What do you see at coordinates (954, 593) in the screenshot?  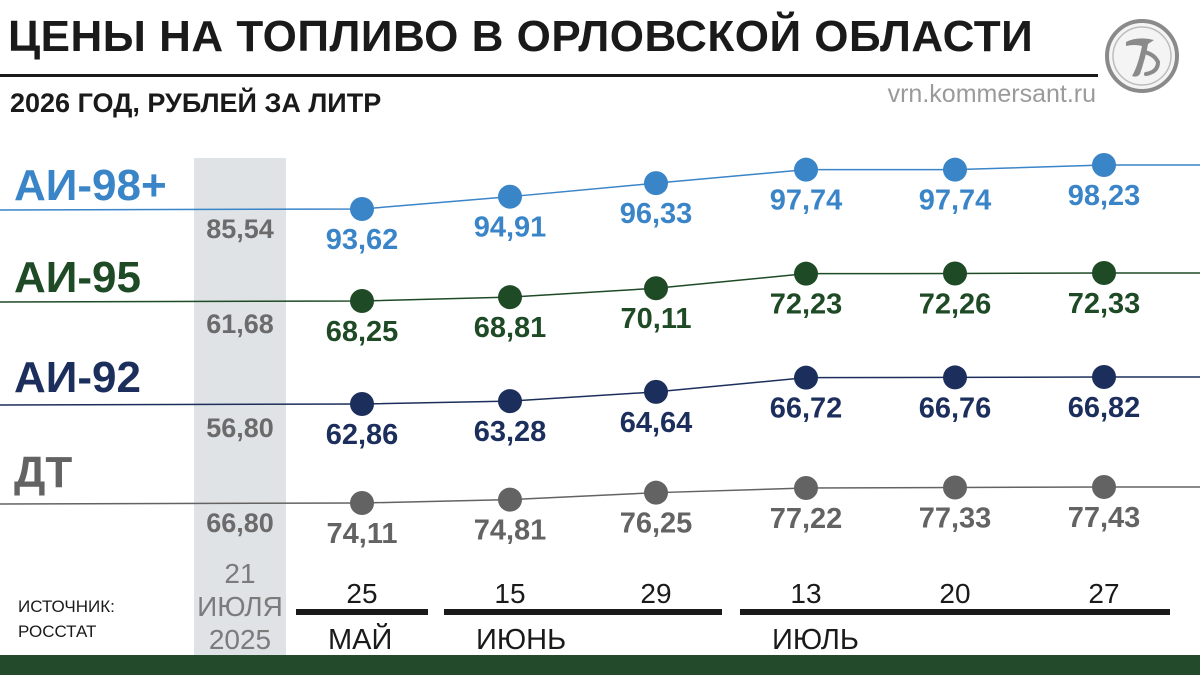 I see `x-tick-label-4: 20` at bounding box center [954, 593].